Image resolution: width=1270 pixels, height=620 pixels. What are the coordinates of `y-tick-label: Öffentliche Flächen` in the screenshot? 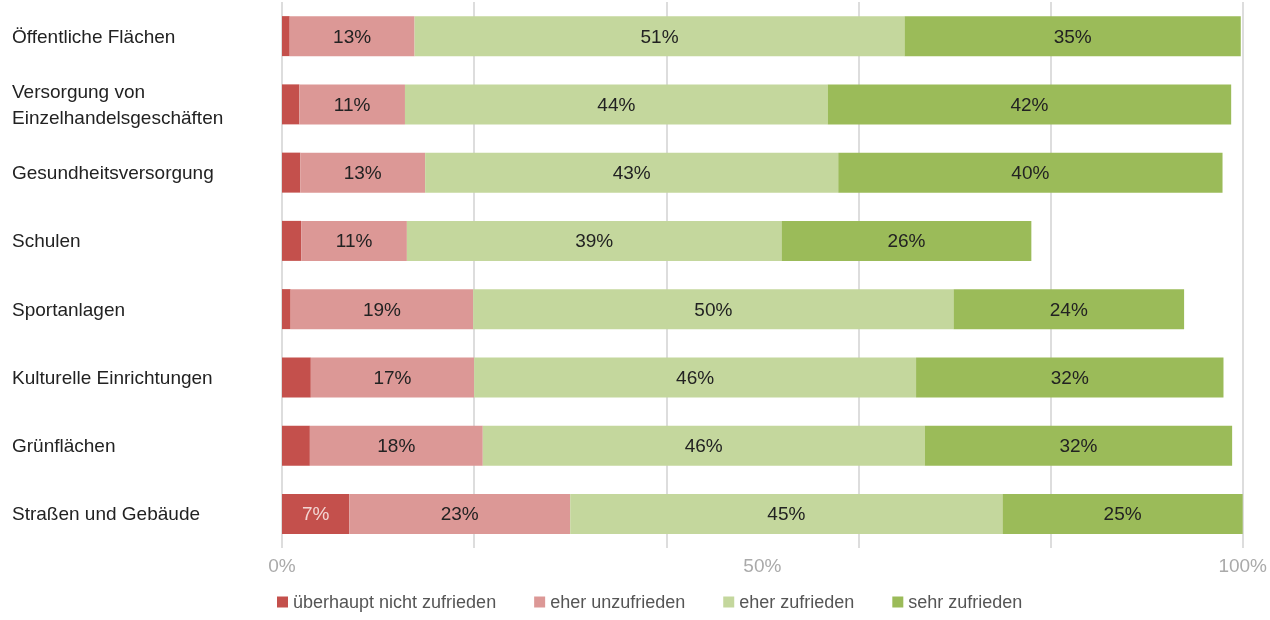 It's located at (94, 36).